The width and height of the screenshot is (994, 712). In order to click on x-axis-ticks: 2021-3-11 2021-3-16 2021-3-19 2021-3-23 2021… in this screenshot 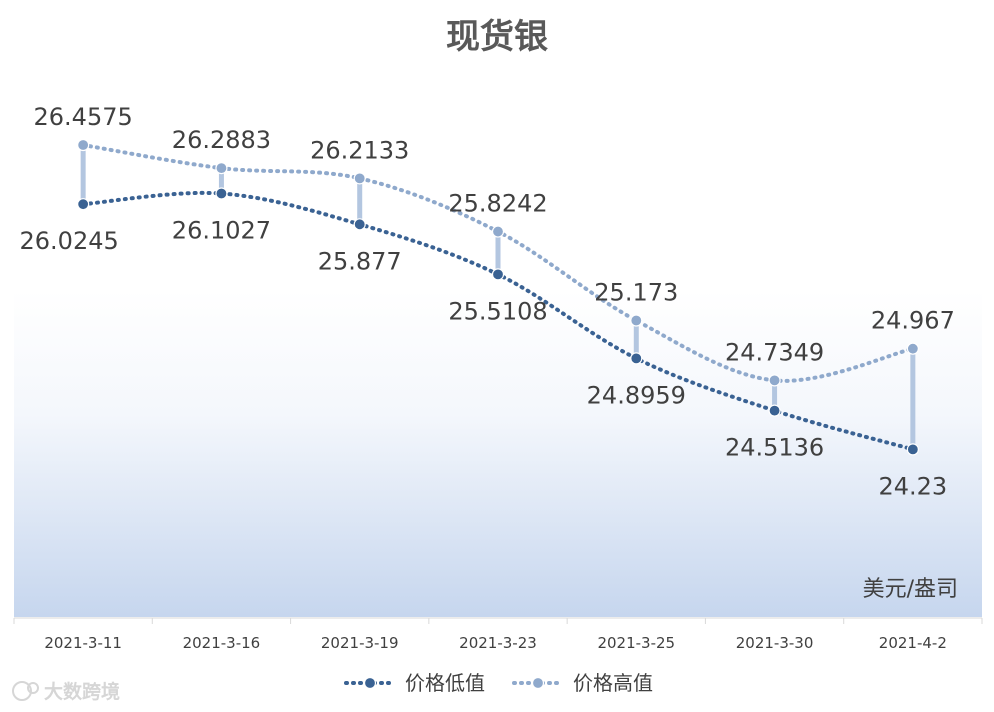, I will do `click(498, 635)`.